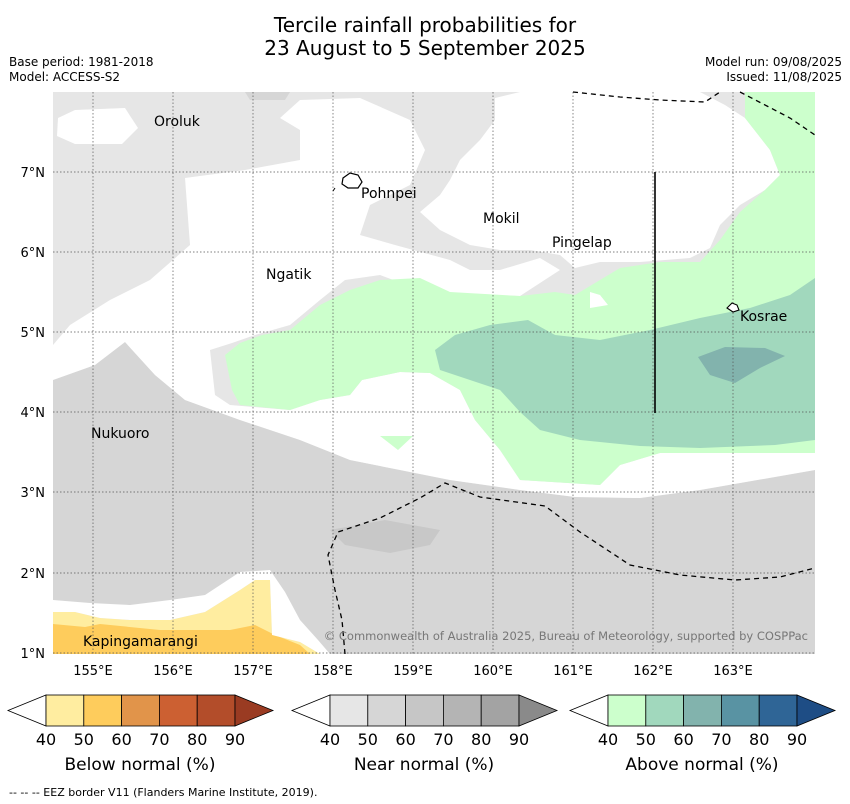 This screenshot has width=850, height=804. I want to click on lon-label: 156°E, so click(173, 671).